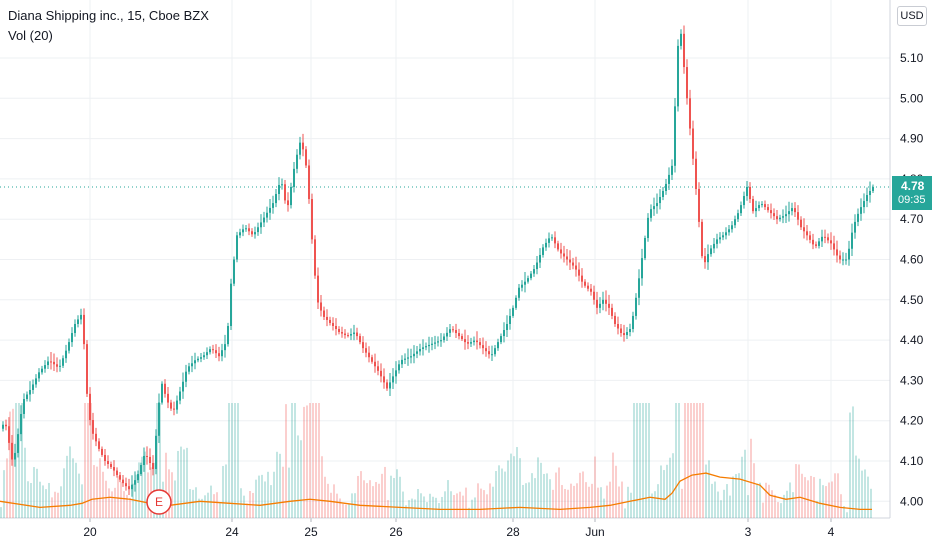 Image resolution: width=932 pixels, height=550 pixels. I want to click on volume-indicator-label: Vol (20), so click(30, 35).